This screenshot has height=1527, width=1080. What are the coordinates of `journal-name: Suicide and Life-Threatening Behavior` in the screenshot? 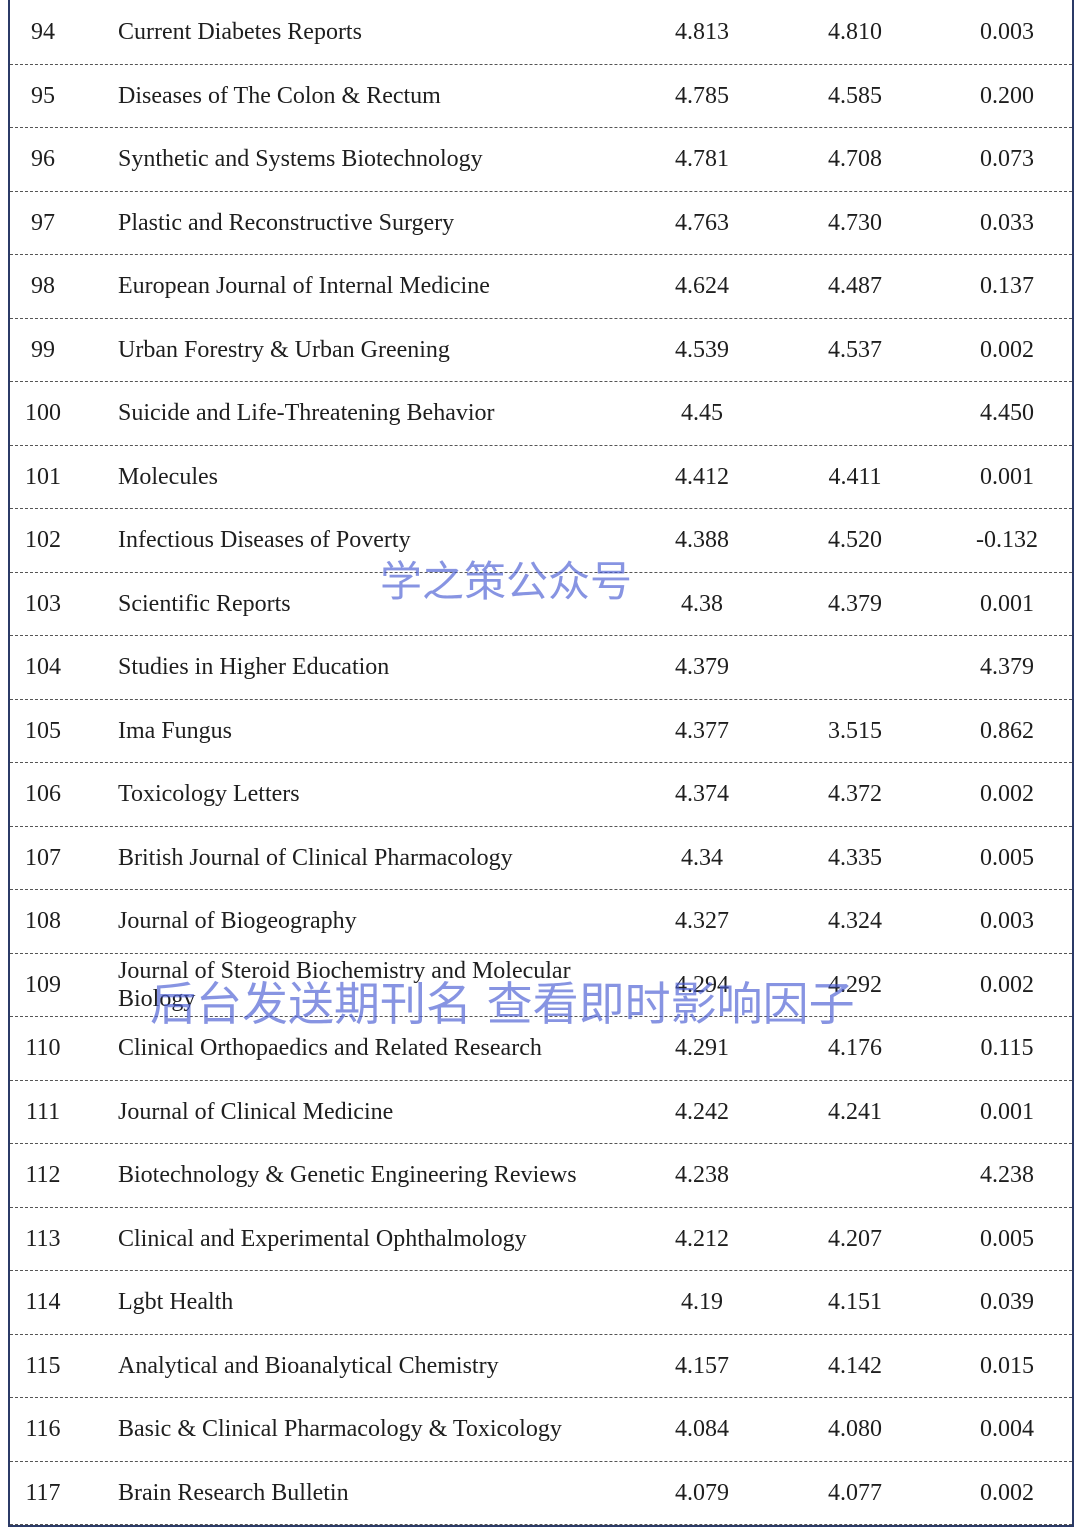 It's located at (306, 413).